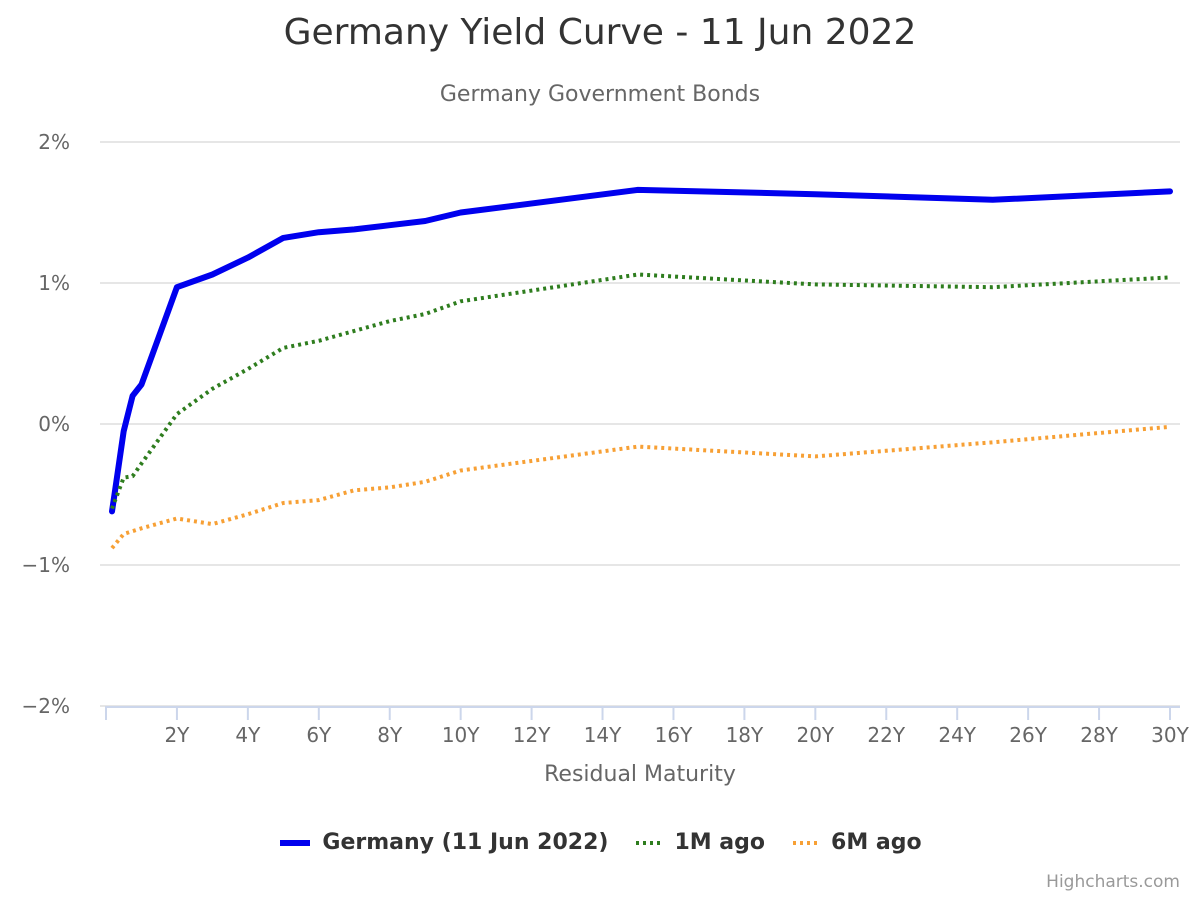 This screenshot has height=900, width=1200. Describe the element at coordinates (640, 774) in the screenshot. I see `x-axis-title: Residual Maturity` at that location.